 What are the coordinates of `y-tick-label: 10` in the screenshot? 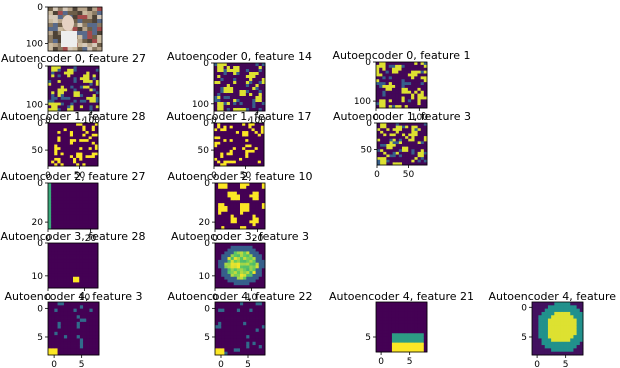 It's located at (205, 277).